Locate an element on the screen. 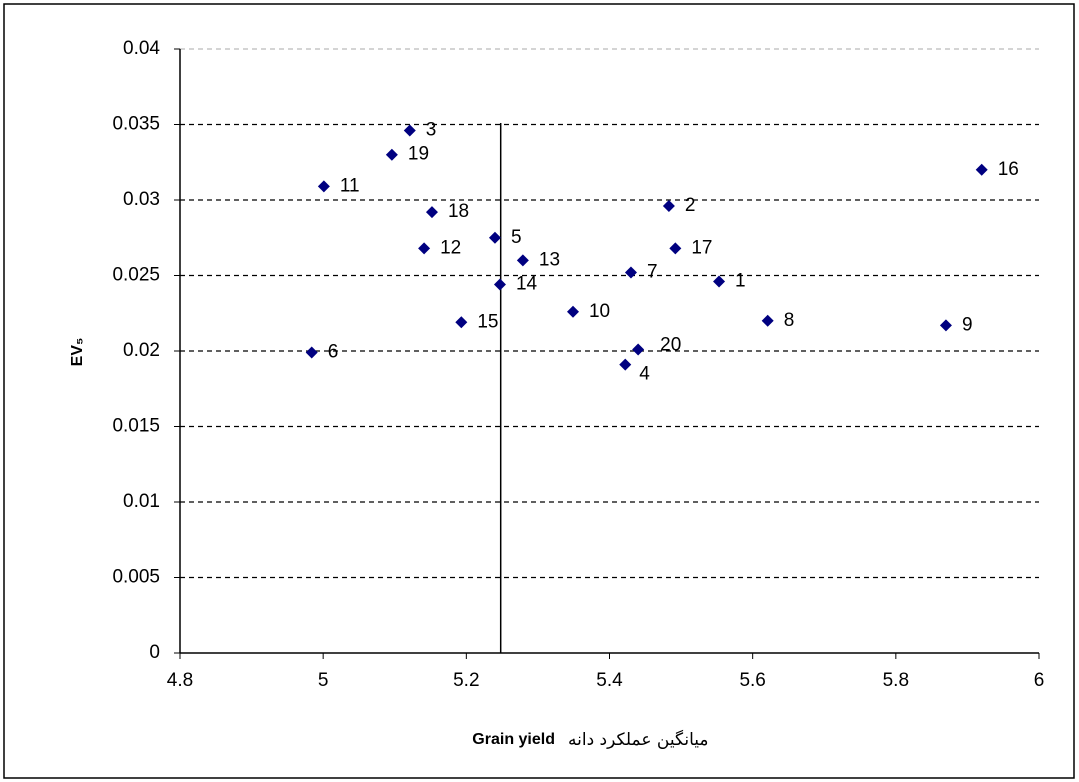  point-label: 17 is located at coordinates (701, 247).